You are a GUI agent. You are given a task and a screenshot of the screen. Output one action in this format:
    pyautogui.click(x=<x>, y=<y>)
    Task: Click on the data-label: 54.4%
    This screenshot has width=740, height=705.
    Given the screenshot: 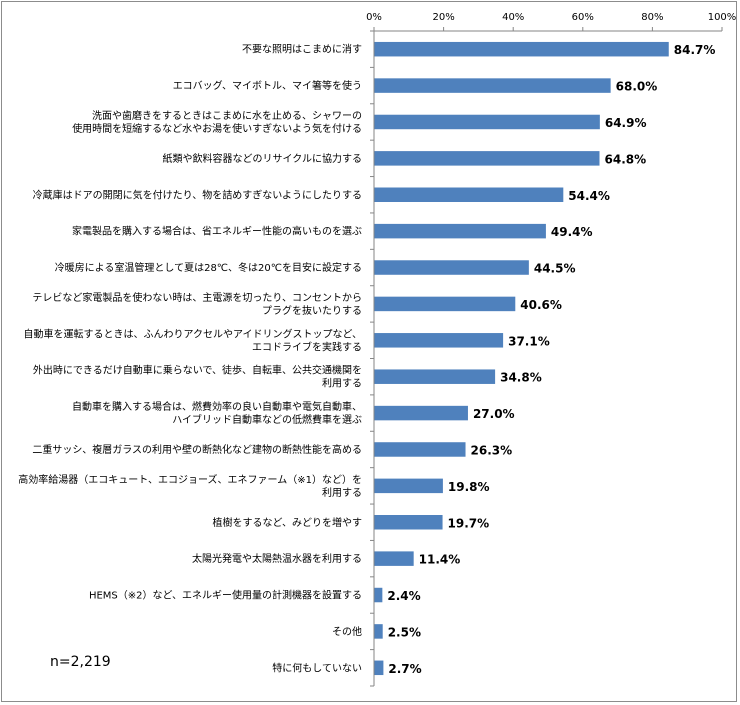 What is the action you would take?
    pyautogui.click(x=589, y=196)
    